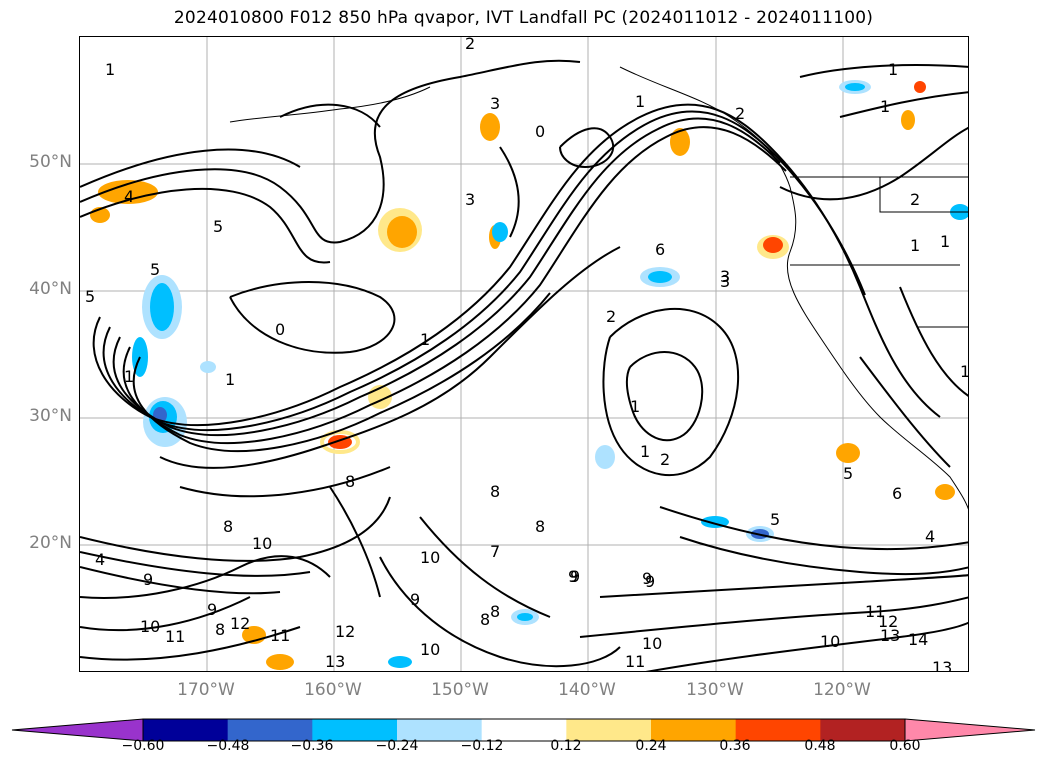 This screenshot has width=1047, height=765. I want to click on colorbar-tick: −0.24, so click(397, 746).